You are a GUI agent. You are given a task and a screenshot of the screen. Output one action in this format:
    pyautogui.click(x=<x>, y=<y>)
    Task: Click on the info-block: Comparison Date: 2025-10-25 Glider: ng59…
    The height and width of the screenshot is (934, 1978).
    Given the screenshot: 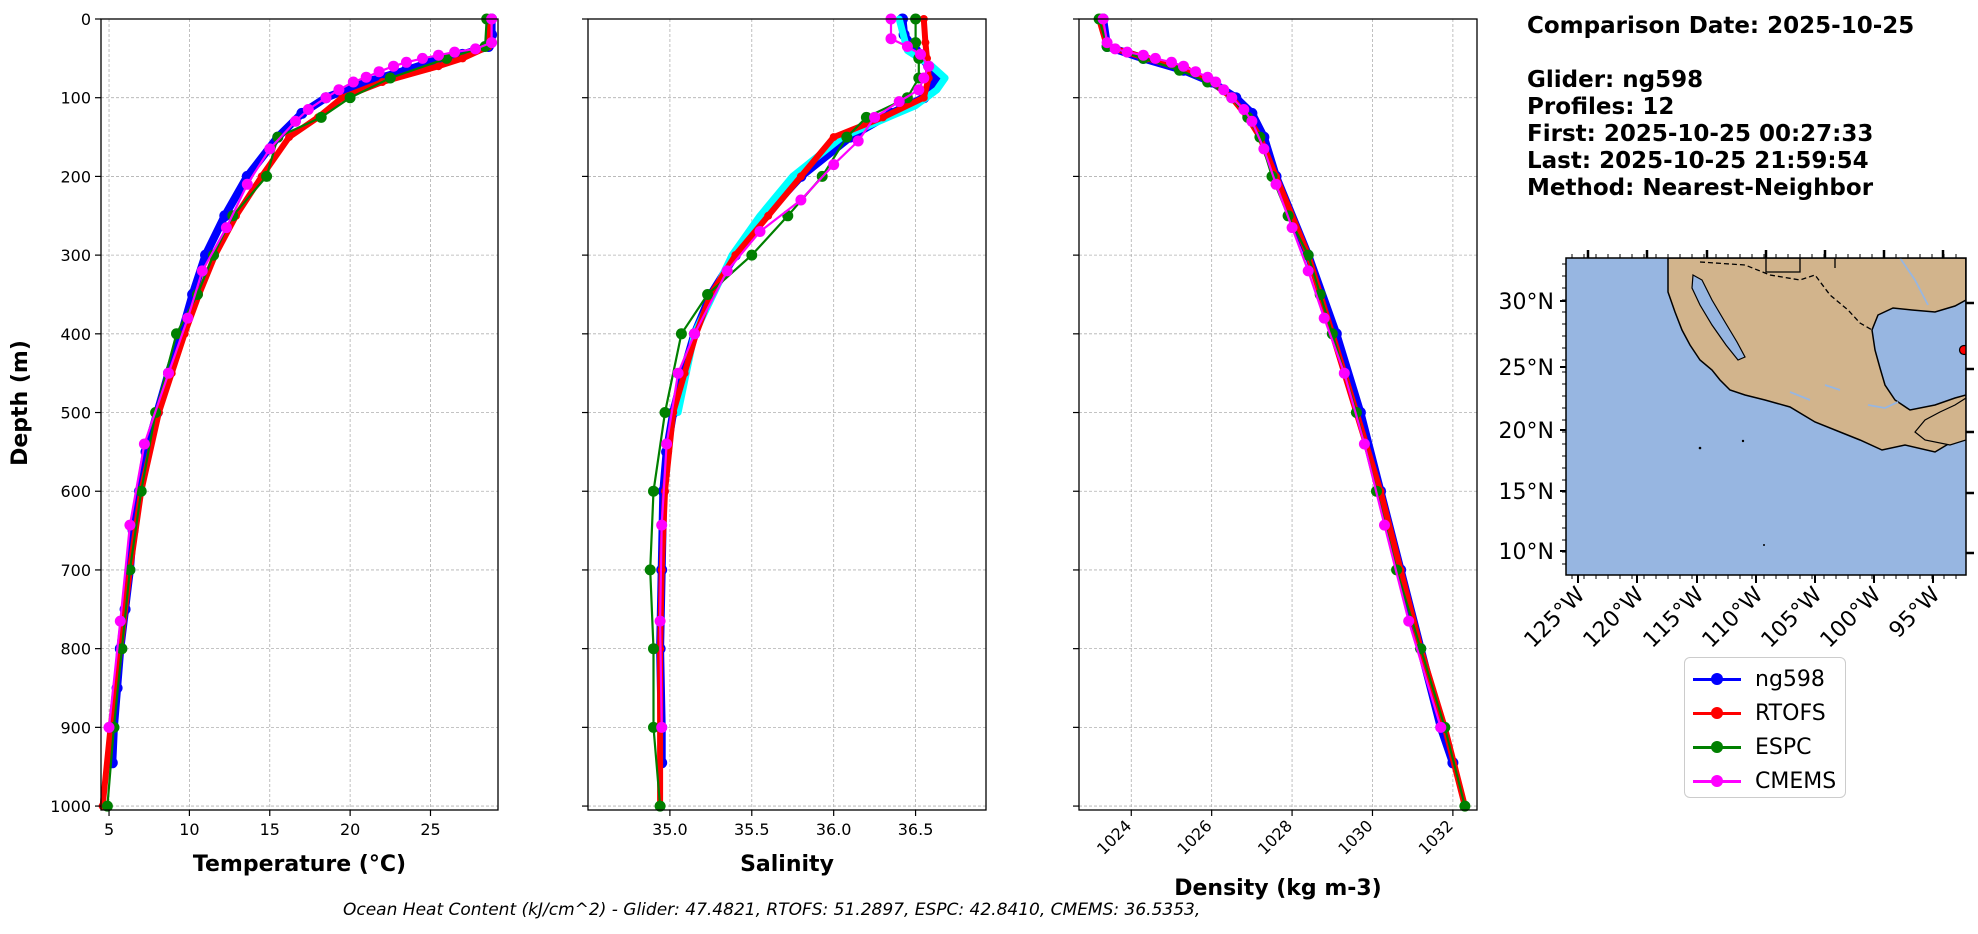 What is the action you would take?
    pyautogui.click(x=1720, y=107)
    